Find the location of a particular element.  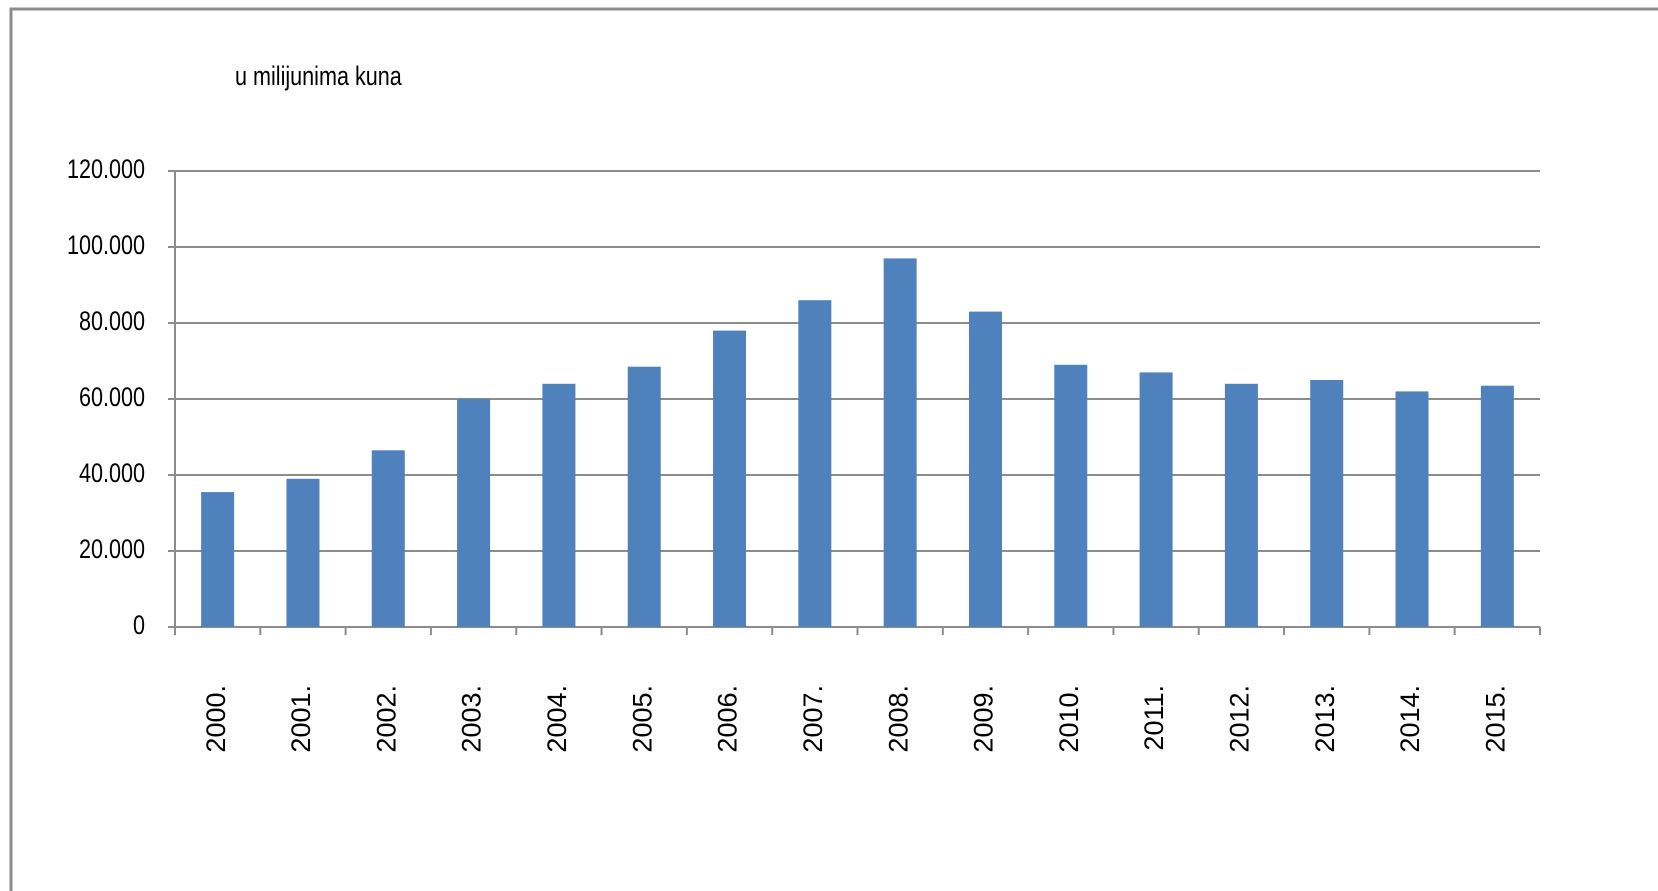

x-tick-label: 2003. is located at coordinates (472, 719).